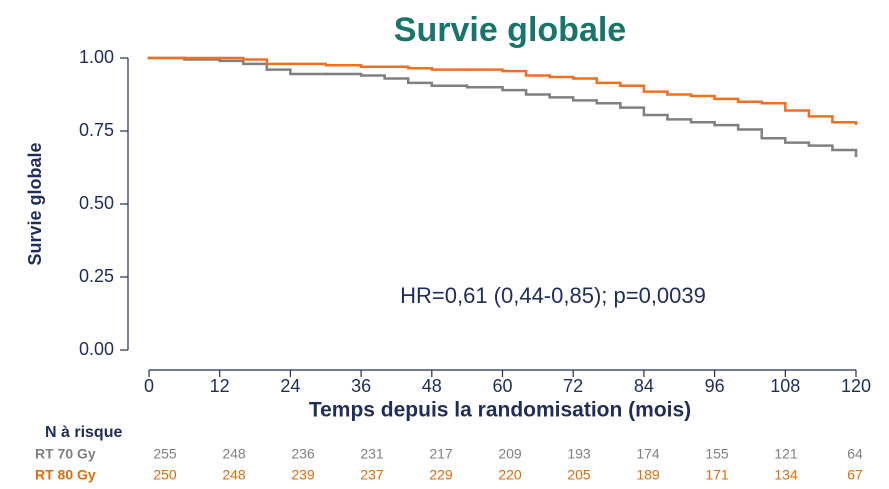 Image resolution: width=889 pixels, height=489 pixels. What do you see at coordinates (785, 386) in the screenshot?
I see `x-tick-label: 108` at bounding box center [785, 386].